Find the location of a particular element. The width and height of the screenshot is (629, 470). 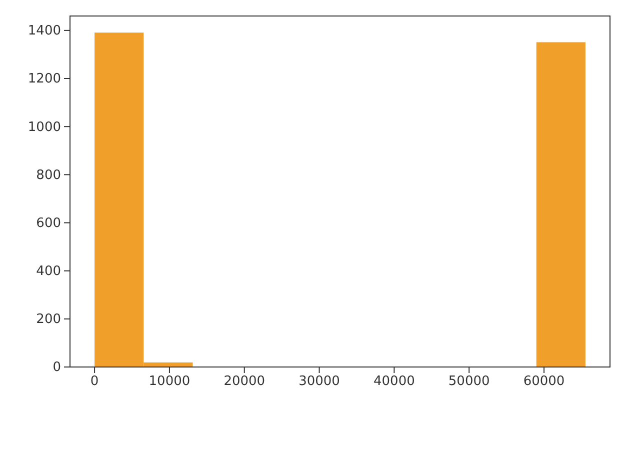

x-tick-label: 50000 is located at coordinates (469, 382).